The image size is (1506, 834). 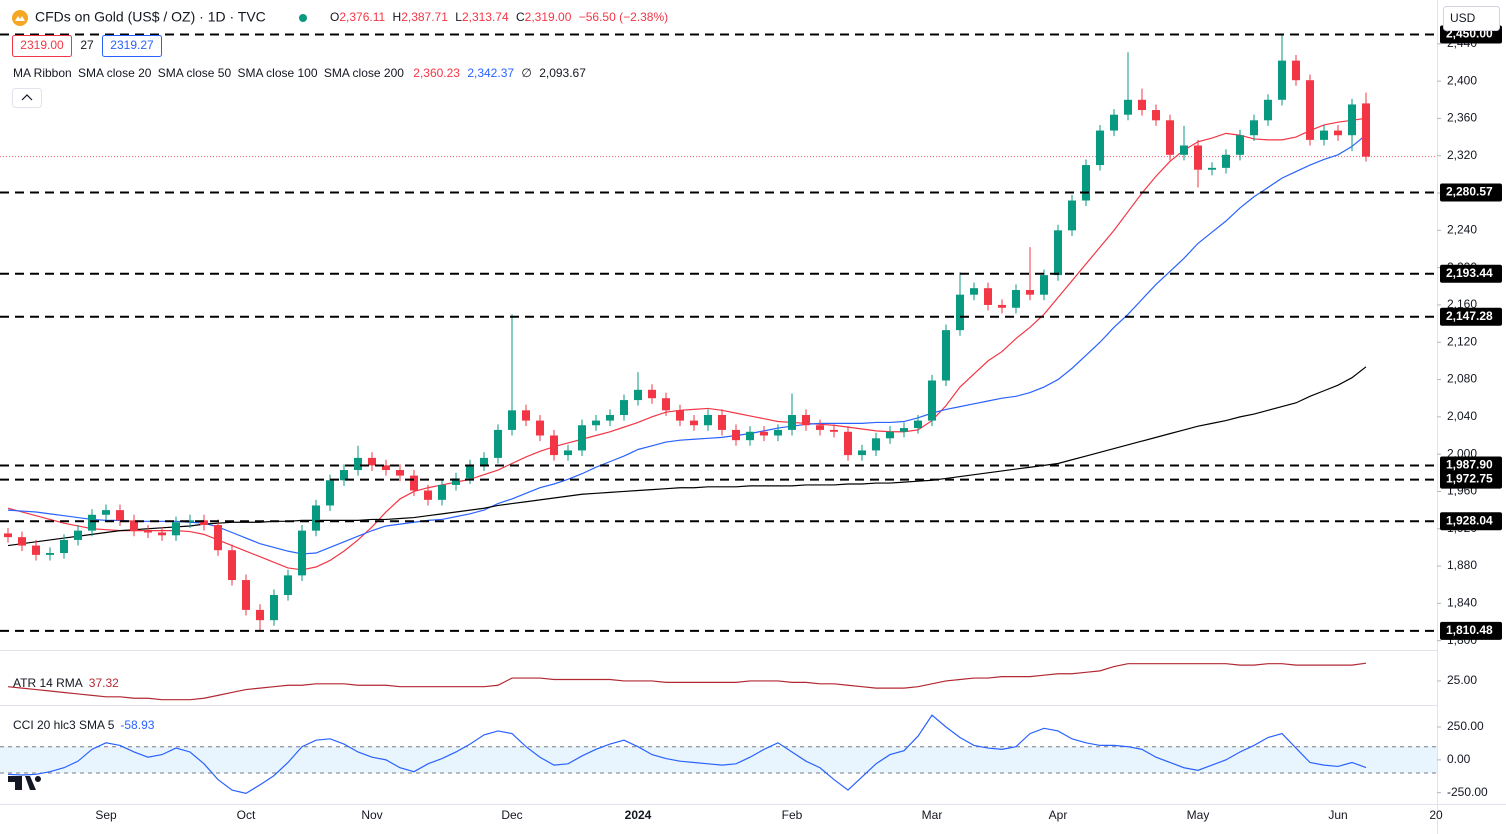 I want to click on level-label: 1,987.90, so click(x=1469, y=465).